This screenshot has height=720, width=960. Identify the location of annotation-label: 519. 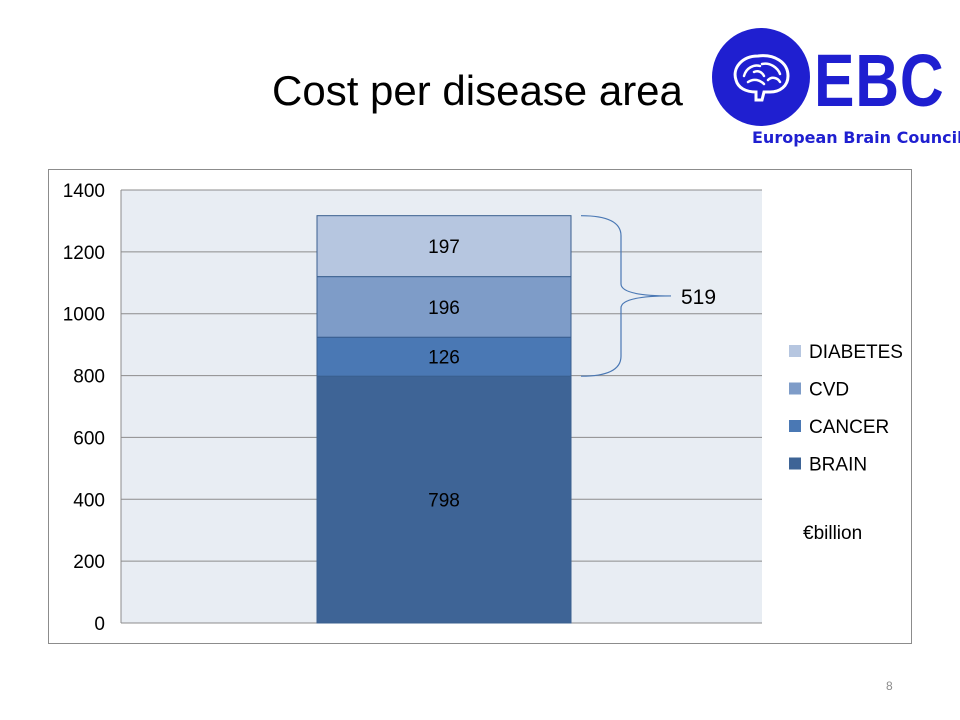
(698, 297).